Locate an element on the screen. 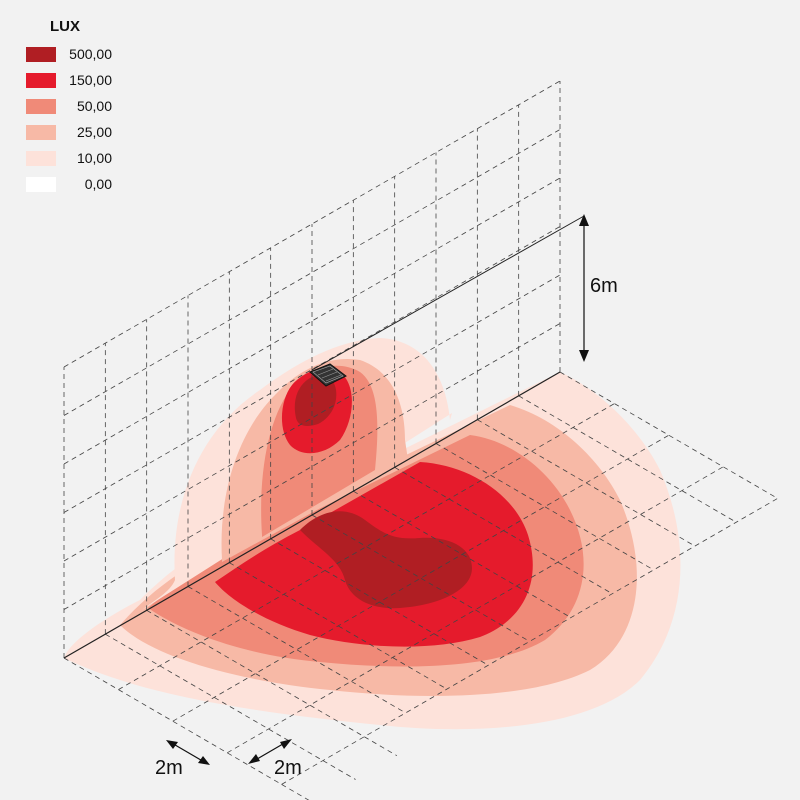  lux-legend: LUX 500,00 150,00 50,00 25,00 10,00 0,00 is located at coordinates (76, 107).